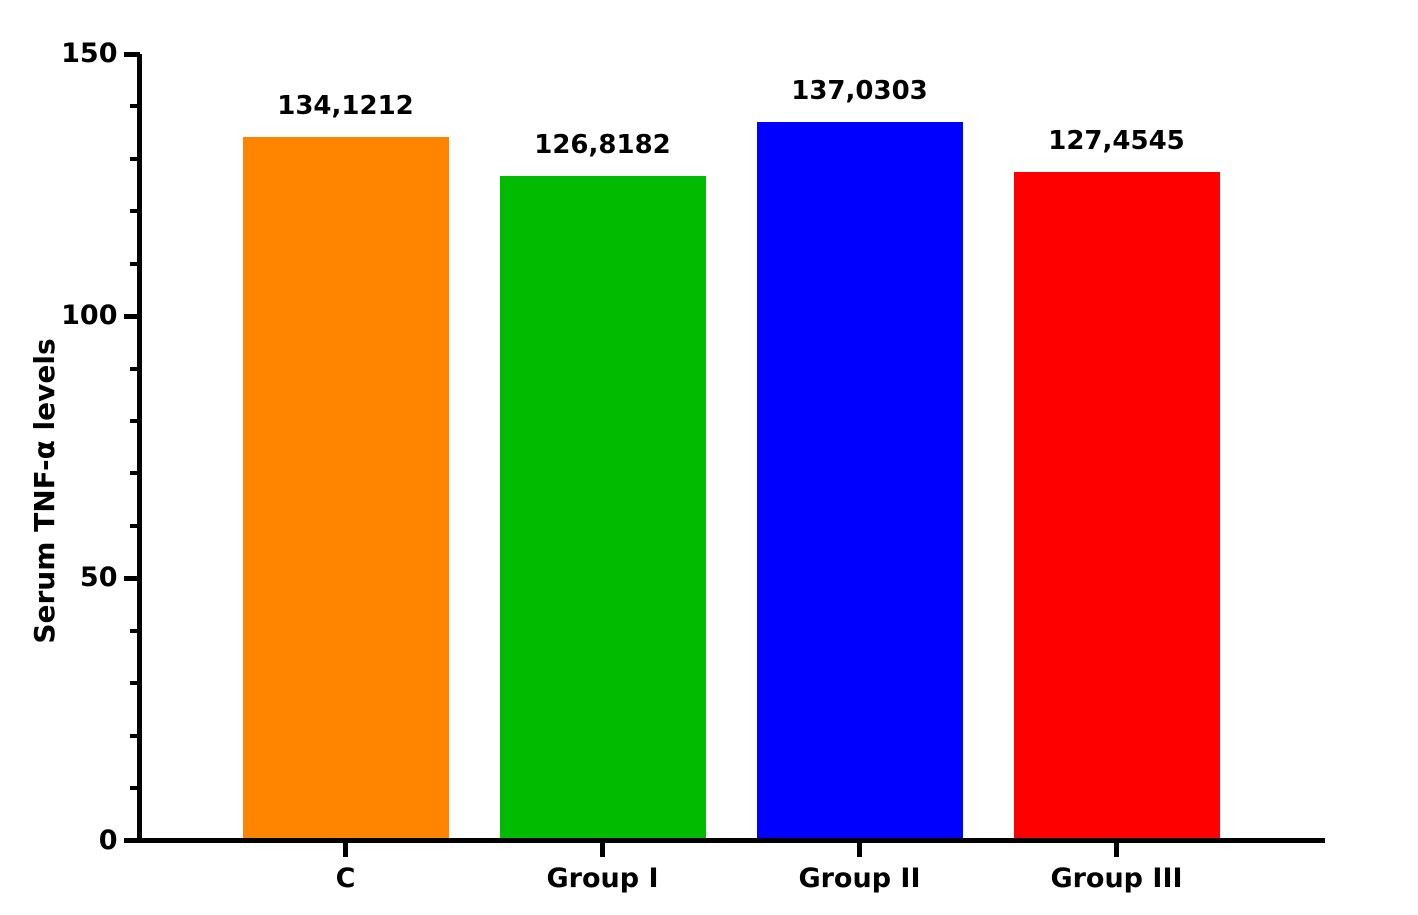 The image size is (1418, 915). Describe the element at coordinates (345, 106) in the screenshot. I see `bar-value-label: 134,1212` at that location.